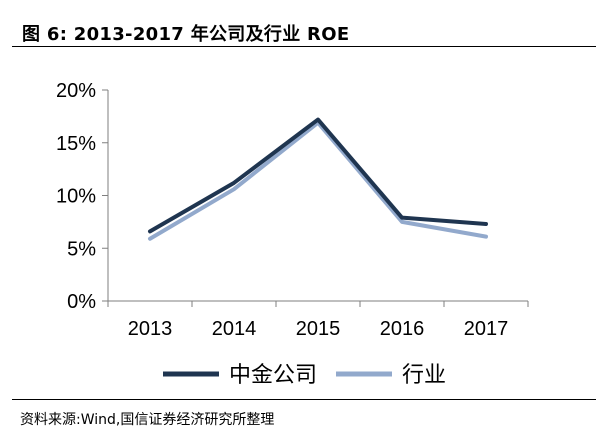  Describe the element at coordinates (424, 375) in the screenshot. I see `legend-label: 行业` at that location.